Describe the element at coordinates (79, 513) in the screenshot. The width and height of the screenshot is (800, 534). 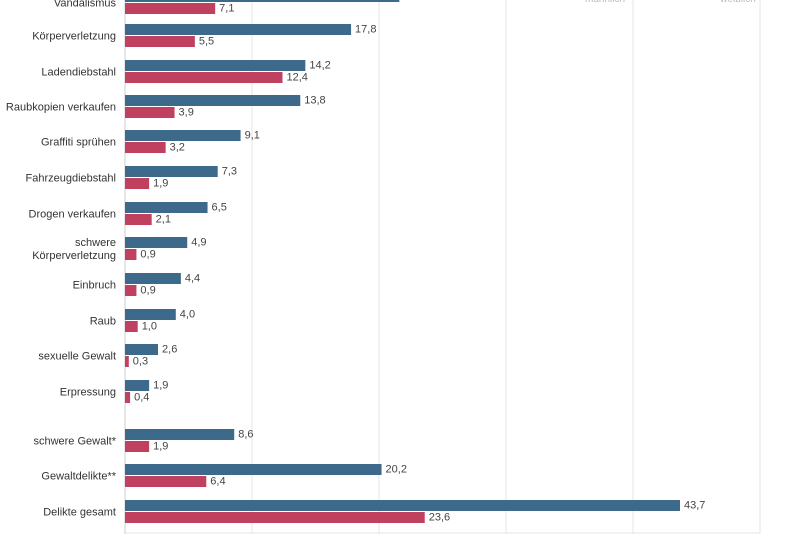
I see `category-label: Delikte gesamt` at that location.